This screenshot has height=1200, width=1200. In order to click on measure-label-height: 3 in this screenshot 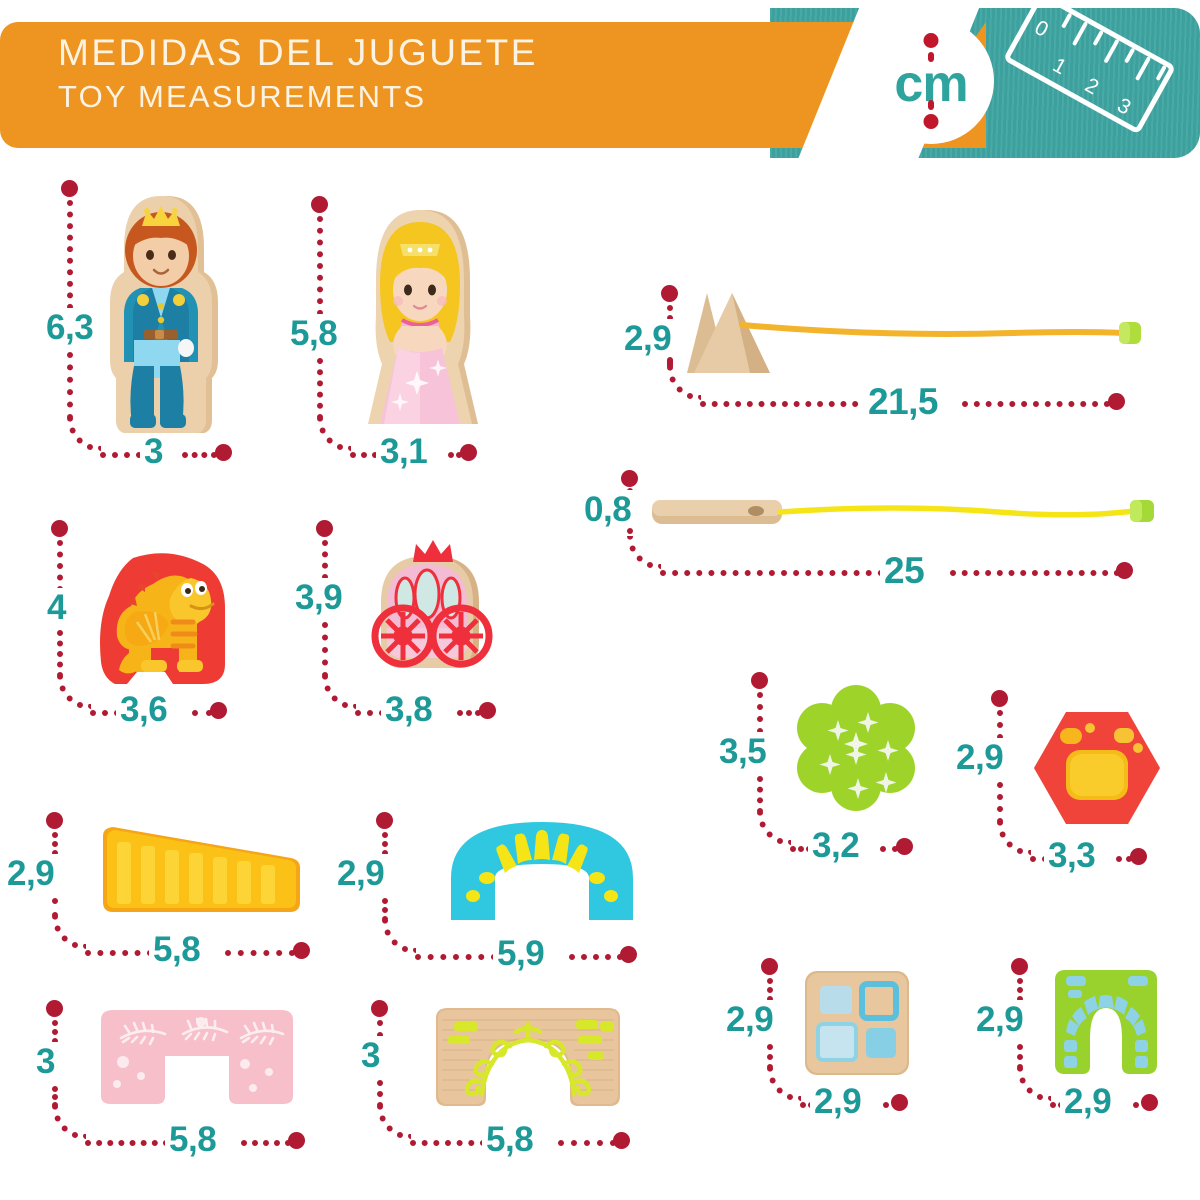, I will do `click(370, 1056)`.